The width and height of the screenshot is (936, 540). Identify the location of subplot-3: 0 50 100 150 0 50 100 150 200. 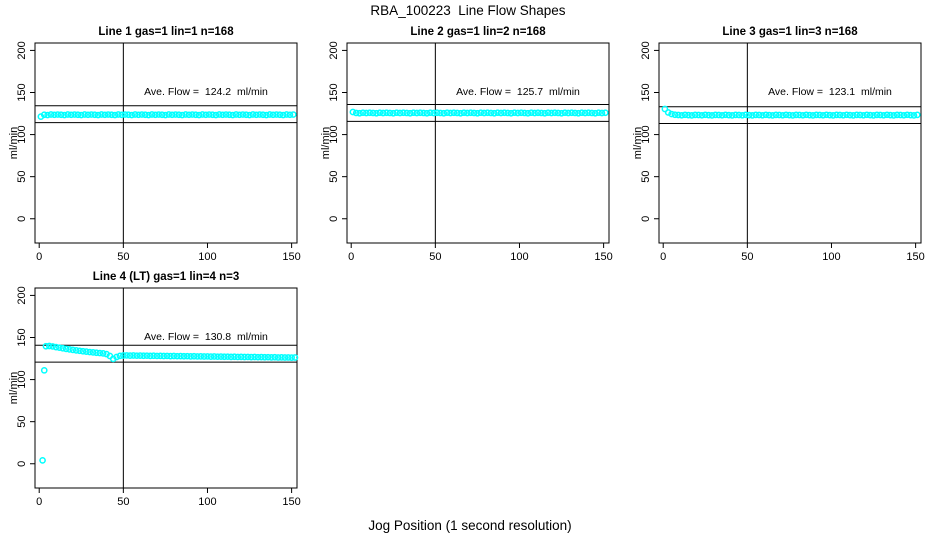
(782, 152).